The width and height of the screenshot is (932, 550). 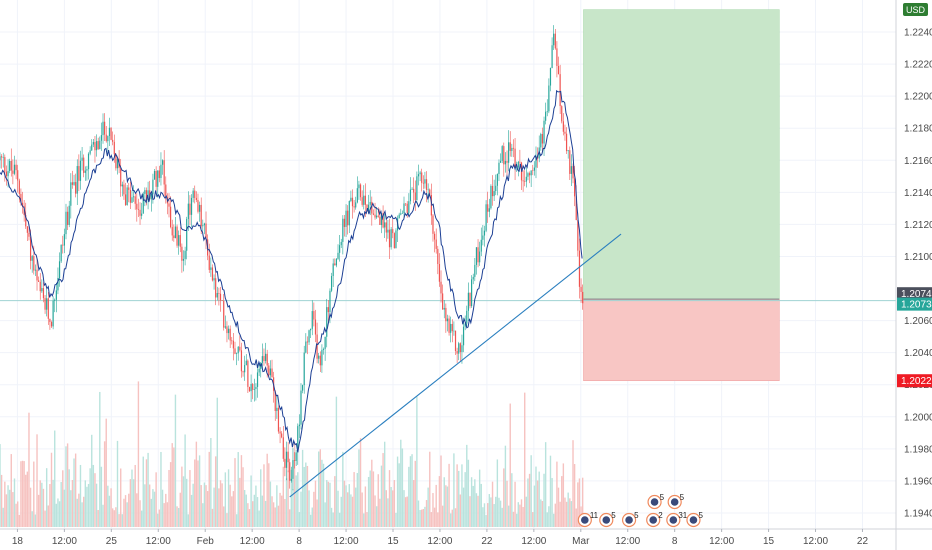 I want to click on price-tick-label: 1.22200, so click(x=918, y=65).